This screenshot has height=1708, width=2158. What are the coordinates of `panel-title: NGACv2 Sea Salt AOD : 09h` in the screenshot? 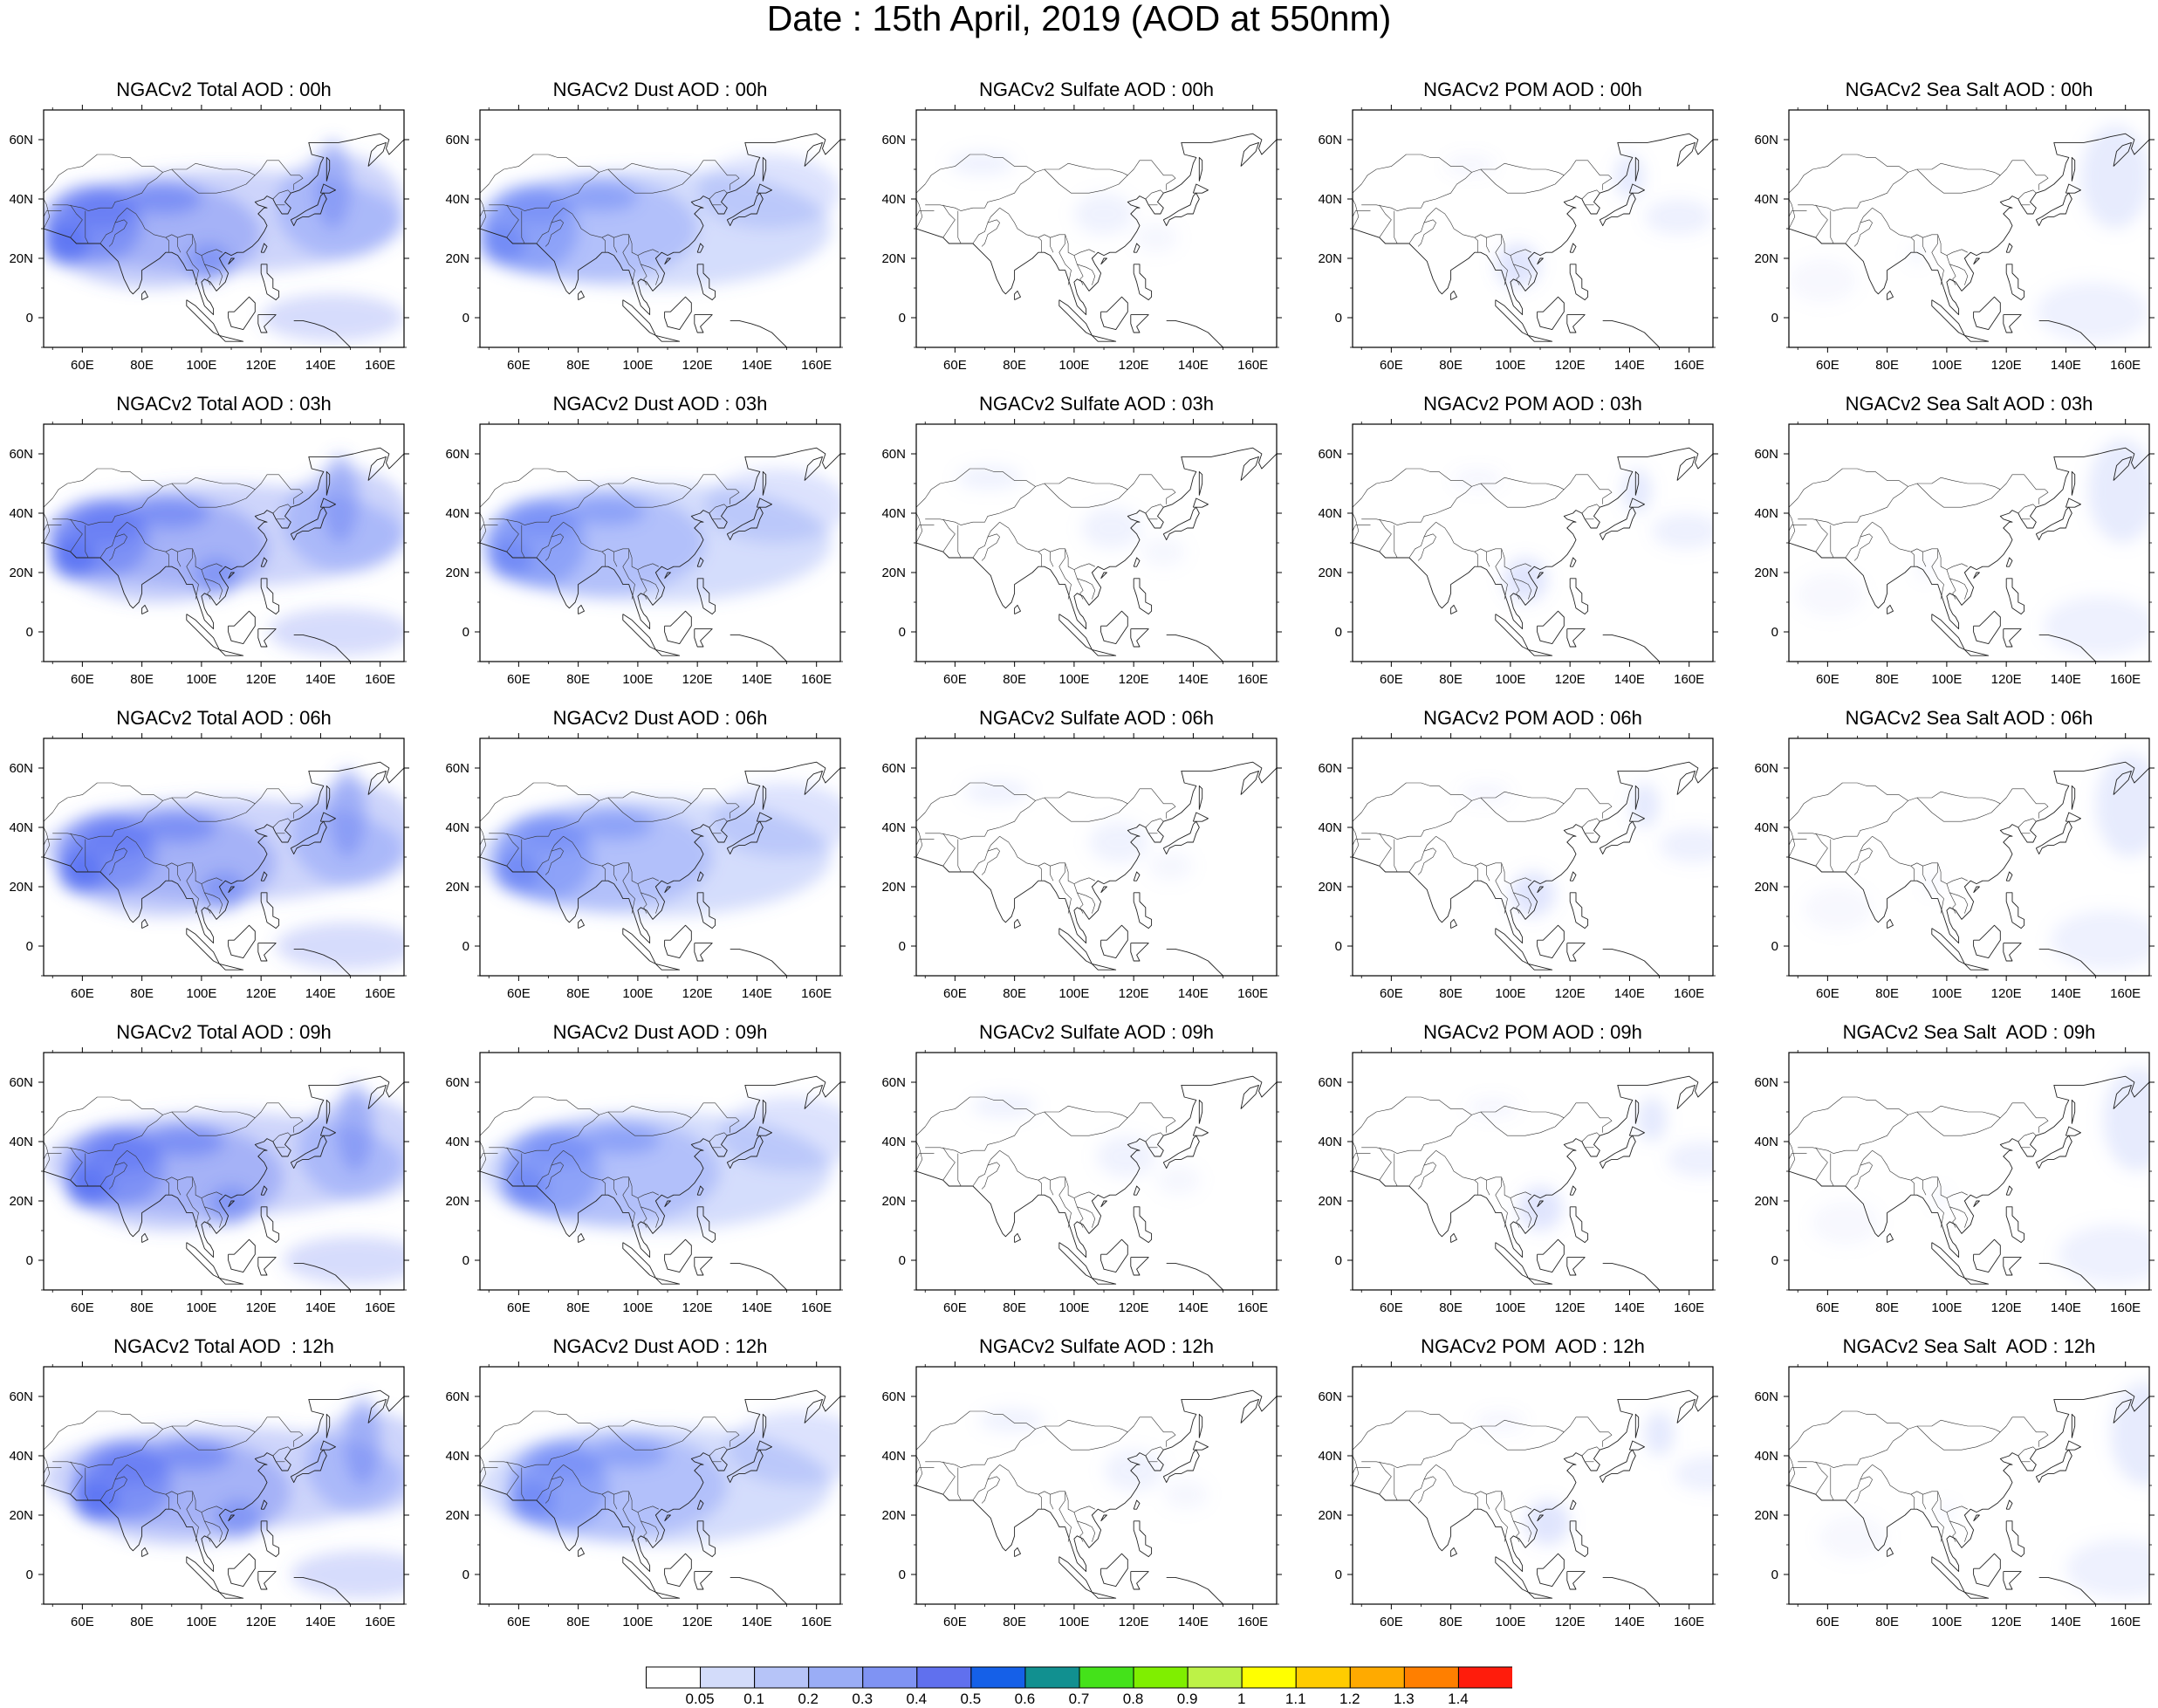 It's located at (1969, 1032).